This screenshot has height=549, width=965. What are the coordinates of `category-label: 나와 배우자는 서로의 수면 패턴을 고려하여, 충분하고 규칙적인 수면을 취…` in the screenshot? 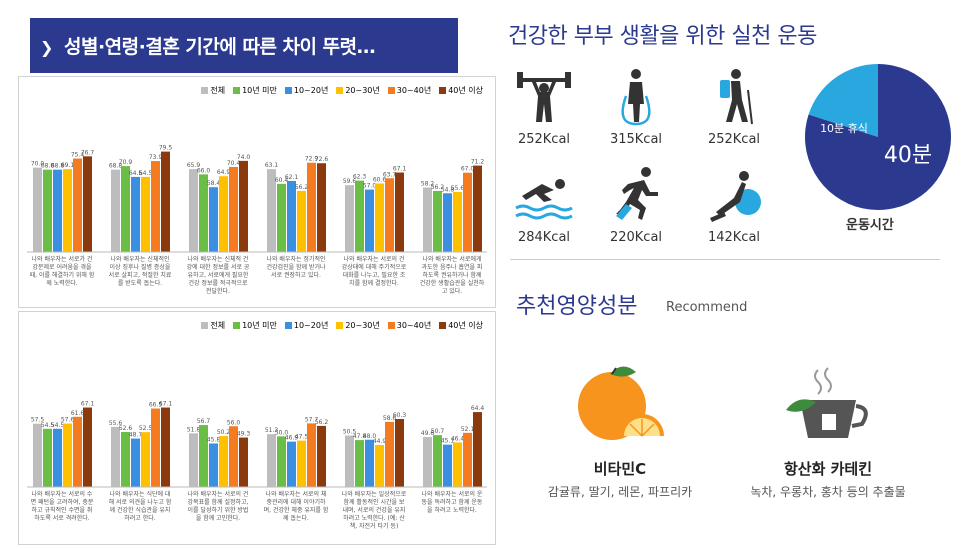 It's located at (62, 506).